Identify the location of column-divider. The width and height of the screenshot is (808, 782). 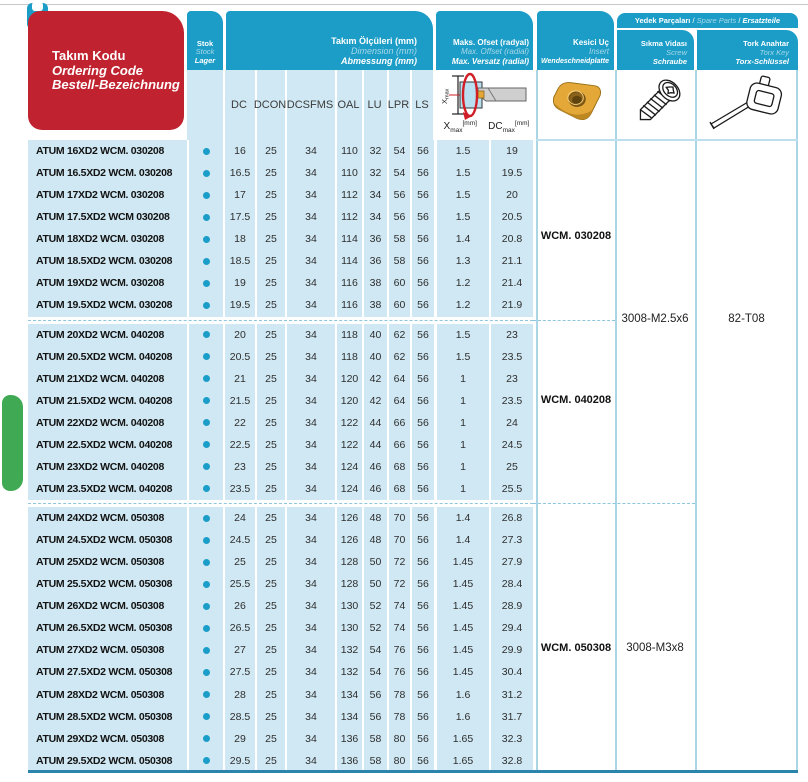
(256, 105).